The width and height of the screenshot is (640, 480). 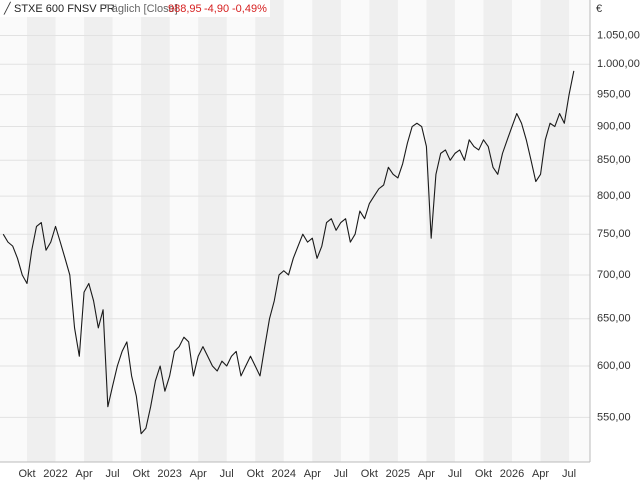 What do you see at coordinates (284, 474) in the screenshot?
I see `x-tick-label: 2024` at bounding box center [284, 474].